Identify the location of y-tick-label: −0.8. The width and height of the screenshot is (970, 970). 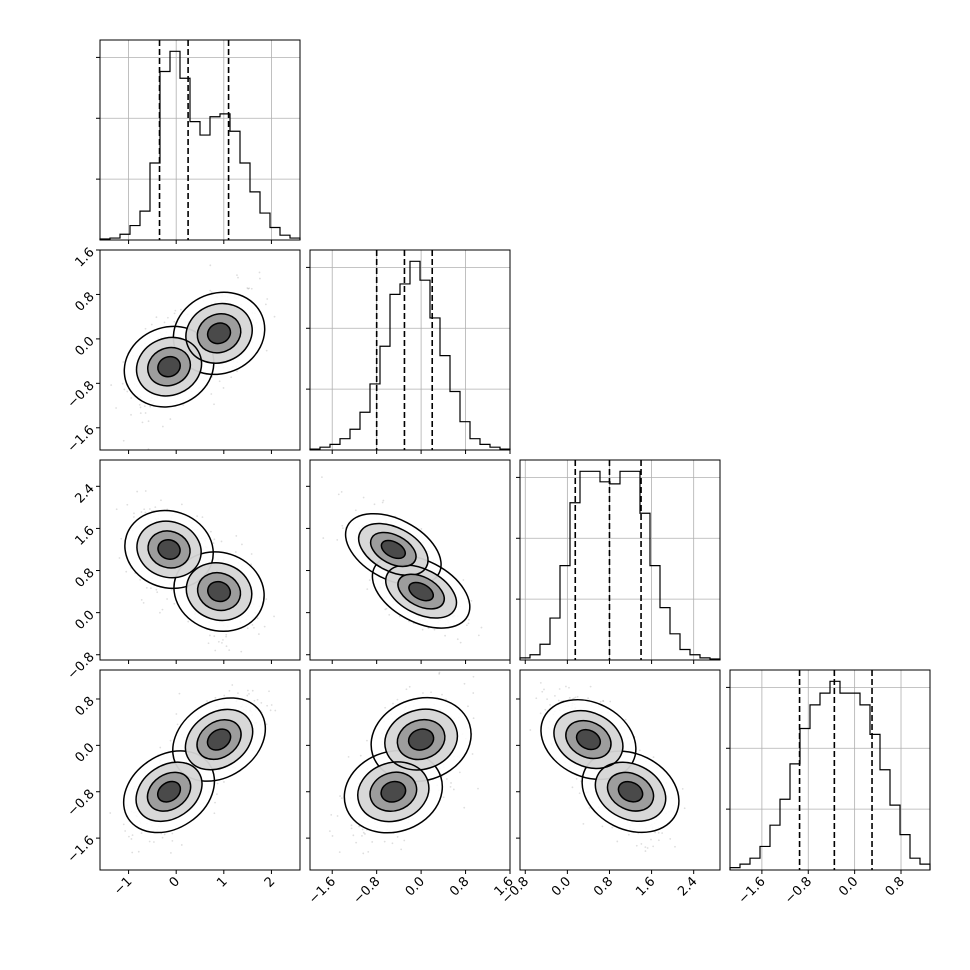
(81, 394).